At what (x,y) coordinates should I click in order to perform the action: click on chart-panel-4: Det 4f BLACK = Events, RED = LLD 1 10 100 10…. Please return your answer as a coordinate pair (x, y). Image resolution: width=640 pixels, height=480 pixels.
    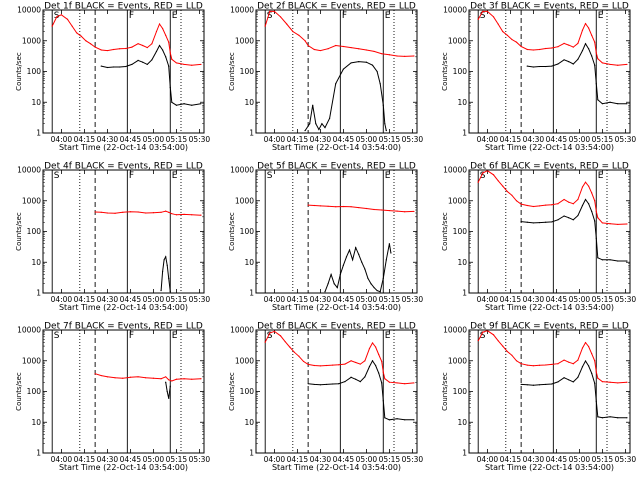
    Looking at the image, I should click on (112, 237).